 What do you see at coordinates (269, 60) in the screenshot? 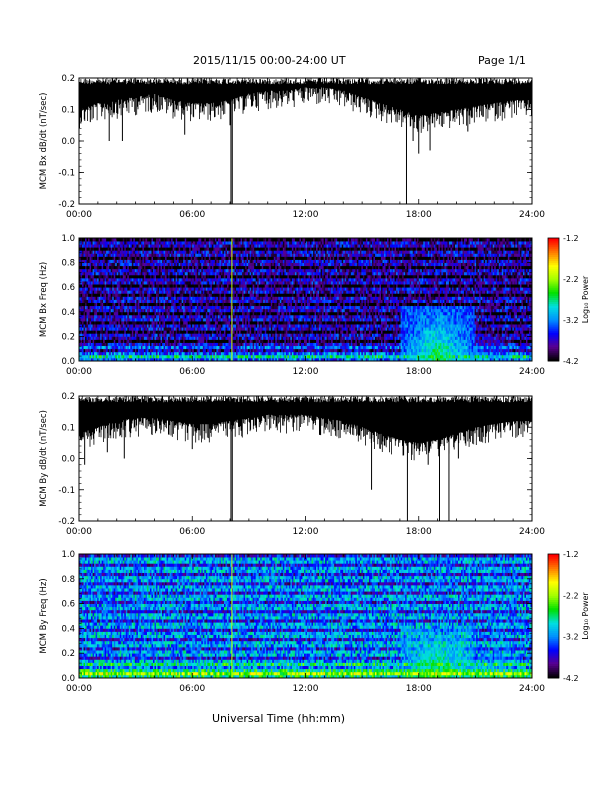
I see `page-title: 2015/11/15 00:00-24:00 UT` at bounding box center [269, 60].